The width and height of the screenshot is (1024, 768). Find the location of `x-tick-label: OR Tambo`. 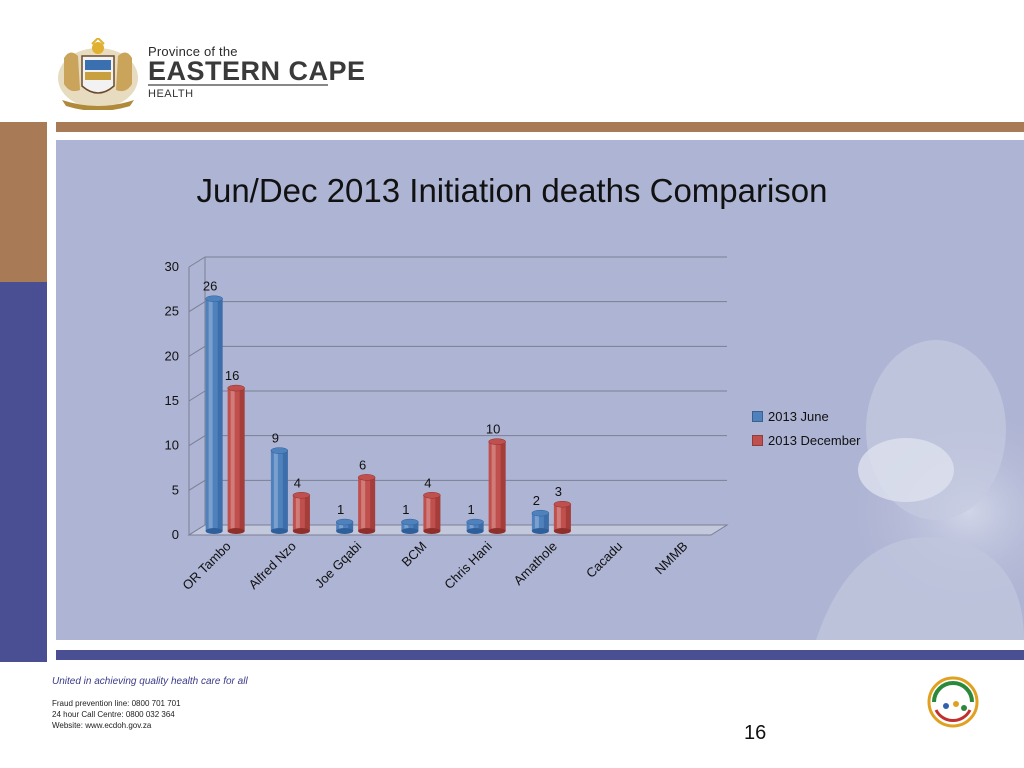

x-tick-label: OR Tambo is located at coordinates (206, 566).